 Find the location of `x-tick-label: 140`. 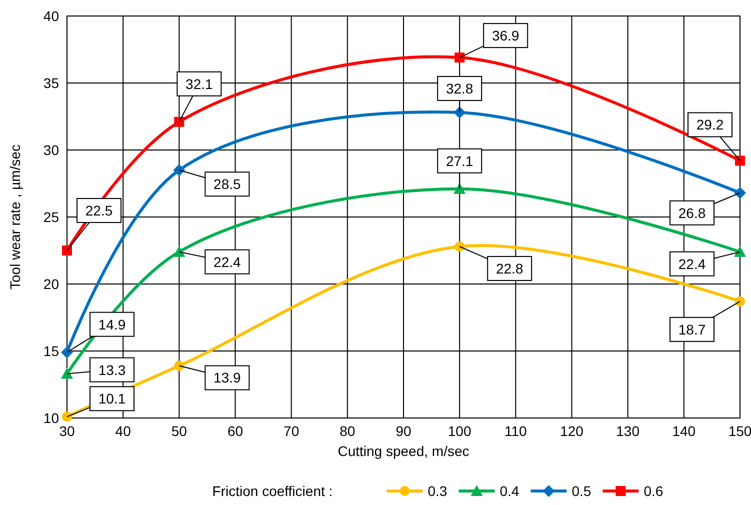

x-tick-label: 140 is located at coordinates (684, 431).